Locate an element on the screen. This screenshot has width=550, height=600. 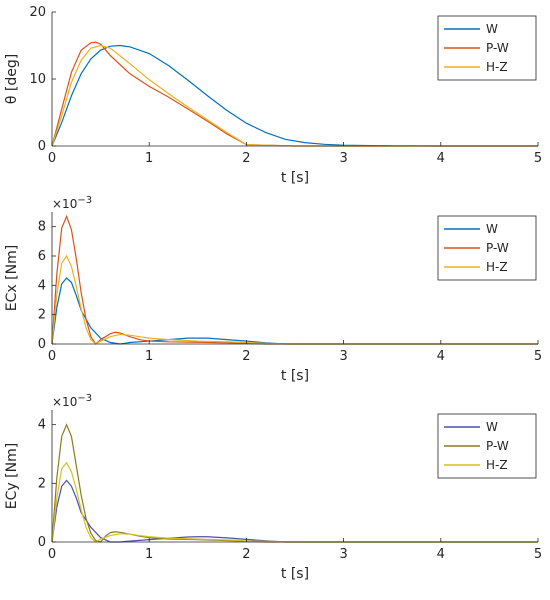
y-tick-label: 8 is located at coordinates (42, 227).